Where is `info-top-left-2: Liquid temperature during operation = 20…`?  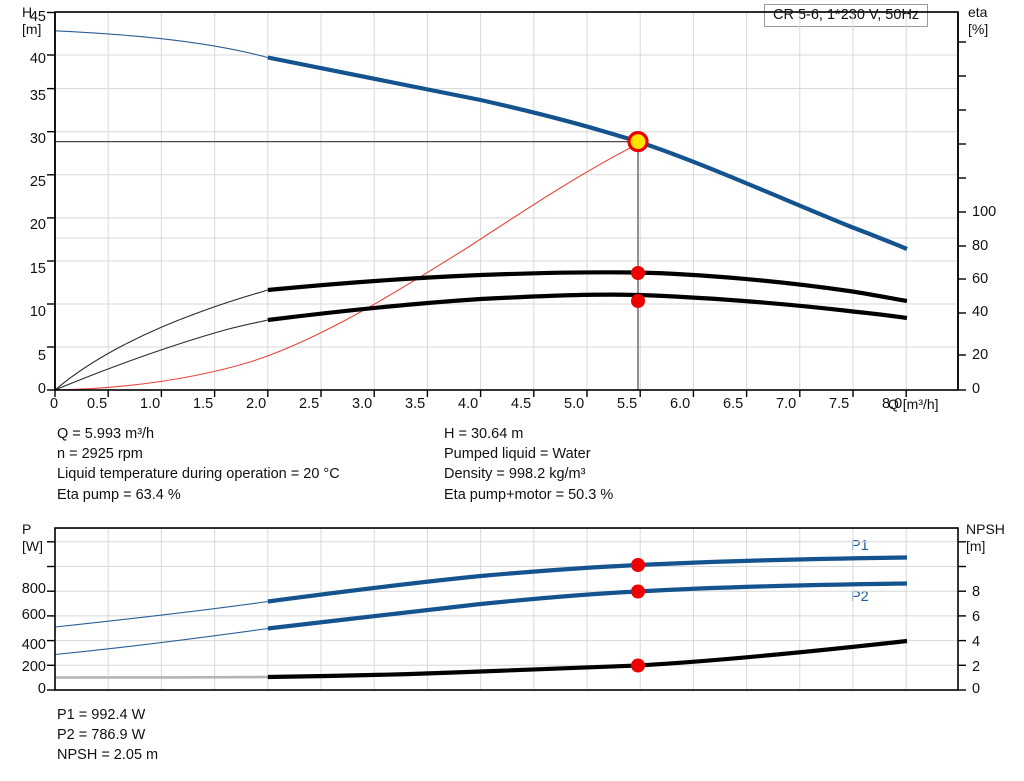
info-top-left-2: Liquid temperature during operation = 20… is located at coordinates (198, 474).